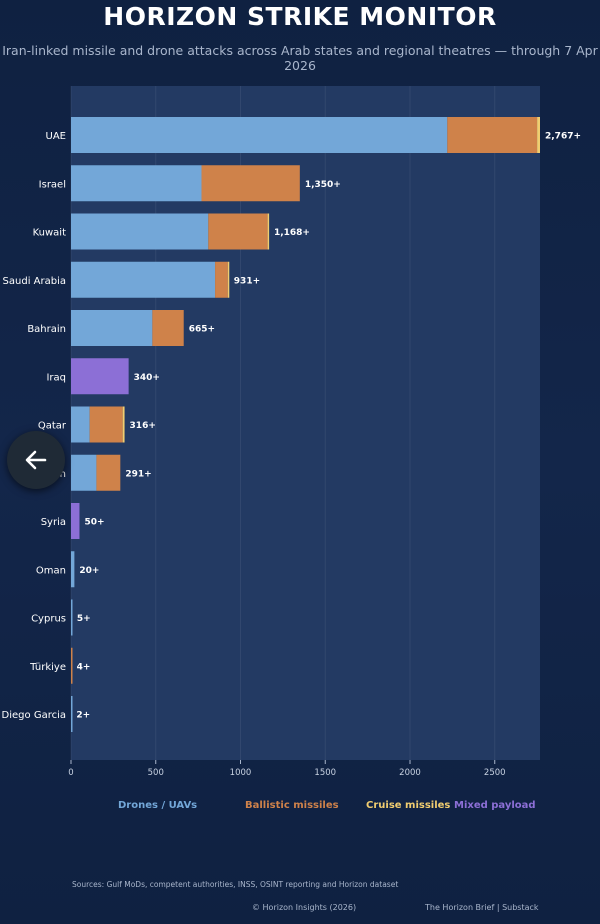 This screenshot has height=924, width=600. I want to click on data-label: 340+, so click(147, 378).